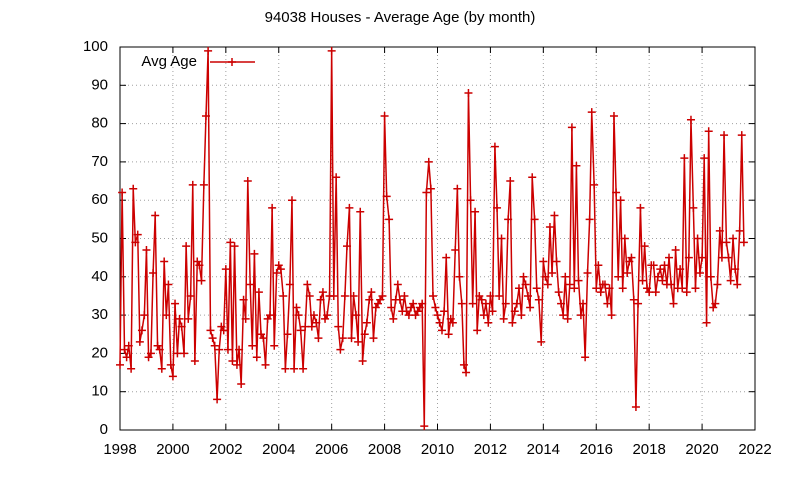  I want to click on y-tick-label: 30, so click(99, 314).